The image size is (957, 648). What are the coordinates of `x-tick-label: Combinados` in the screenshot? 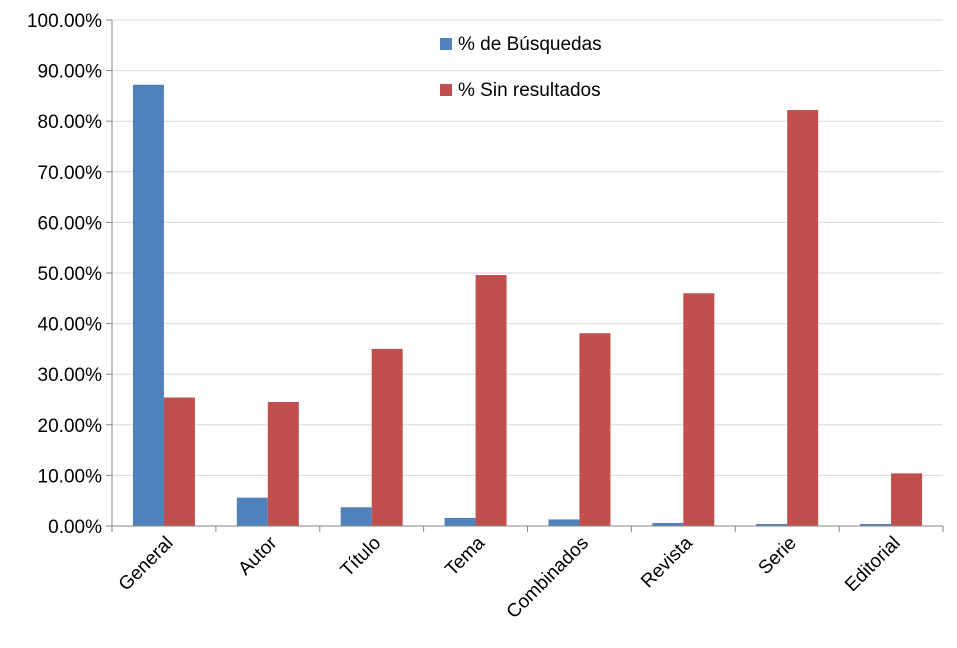 It's located at (548, 578).